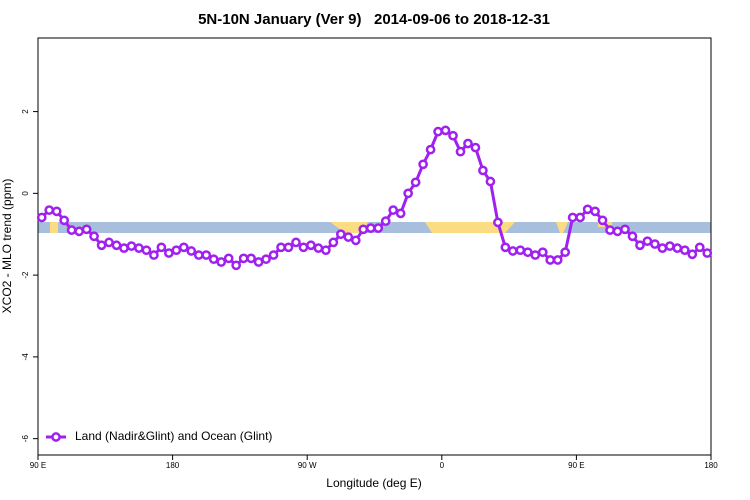 The width and height of the screenshot is (750, 500). I want to click on x-axis-label: Longitude (deg E), so click(373, 483).